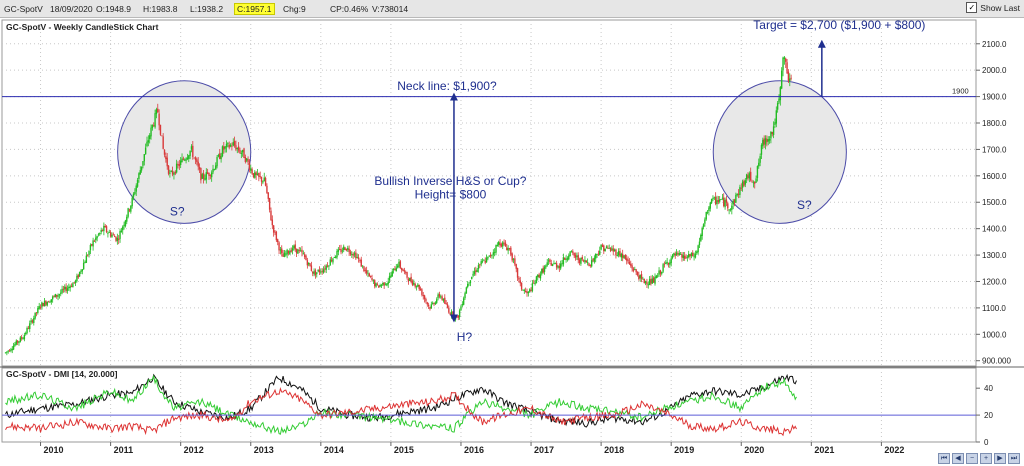  Describe the element at coordinates (944, 458) in the screenshot. I see `scroll-first-icon: ⏮` at that location.